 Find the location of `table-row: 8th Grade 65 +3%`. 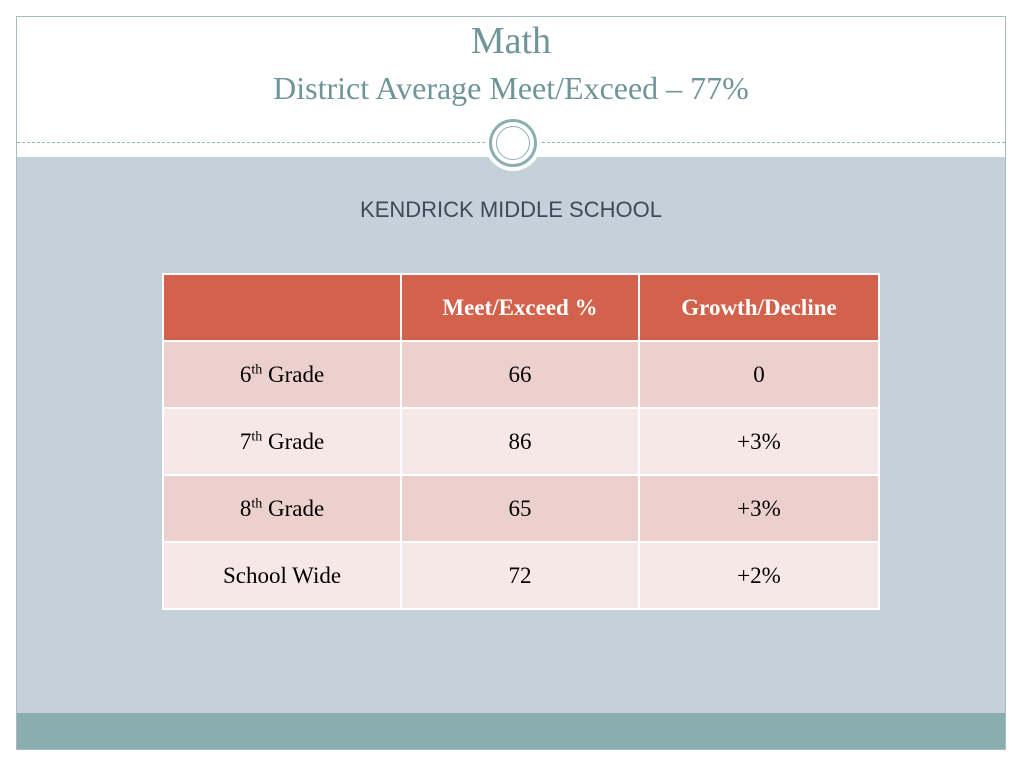

table-row: 8th Grade 65 +3% is located at coordinates (521, 508).